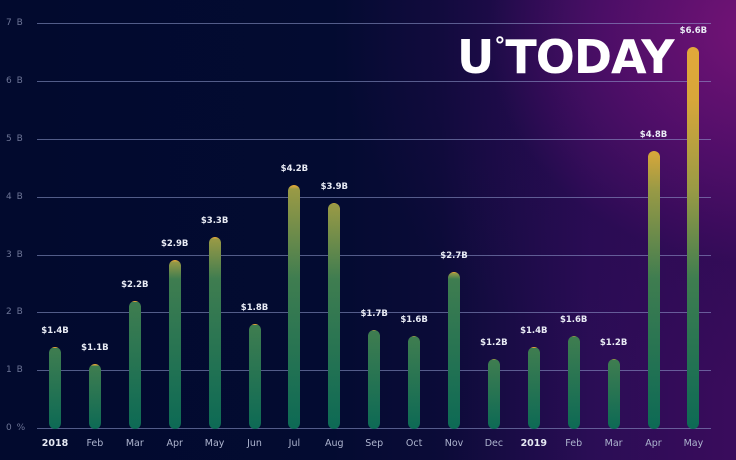 Image resolution: width=736 pixels, height=460 pixels. What do you see at coordinates (15, 312) in the screenshot?
I see `y-tick-label: 2 B` at bounding box center [15, 312].